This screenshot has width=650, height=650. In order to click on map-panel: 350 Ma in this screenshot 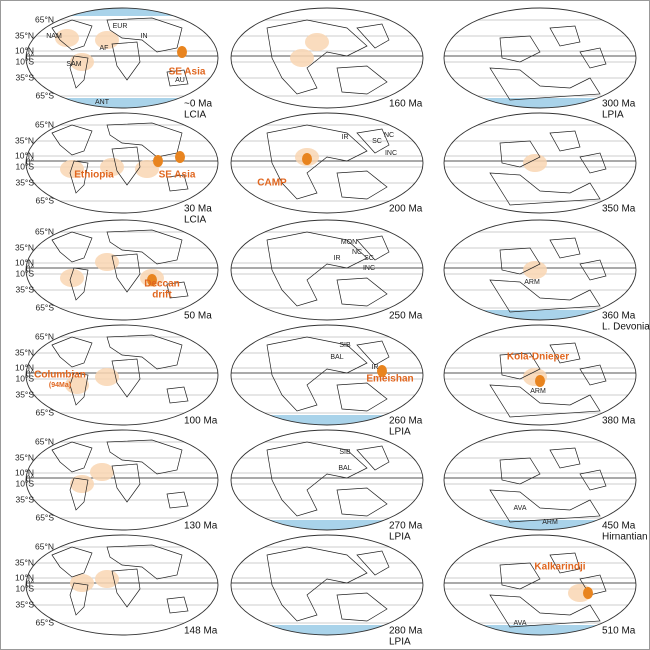, I will do `click(540, 163)`.